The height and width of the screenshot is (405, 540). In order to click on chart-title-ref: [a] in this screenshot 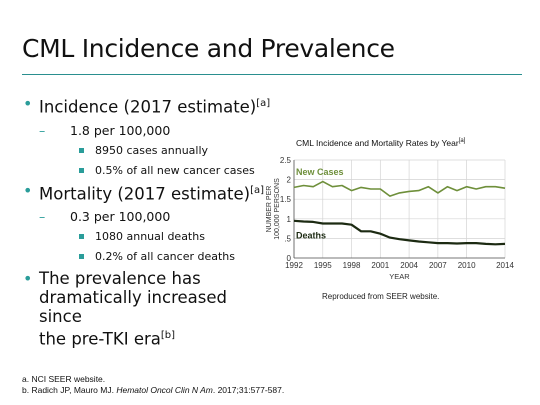, I will do `click(462, 141)`.